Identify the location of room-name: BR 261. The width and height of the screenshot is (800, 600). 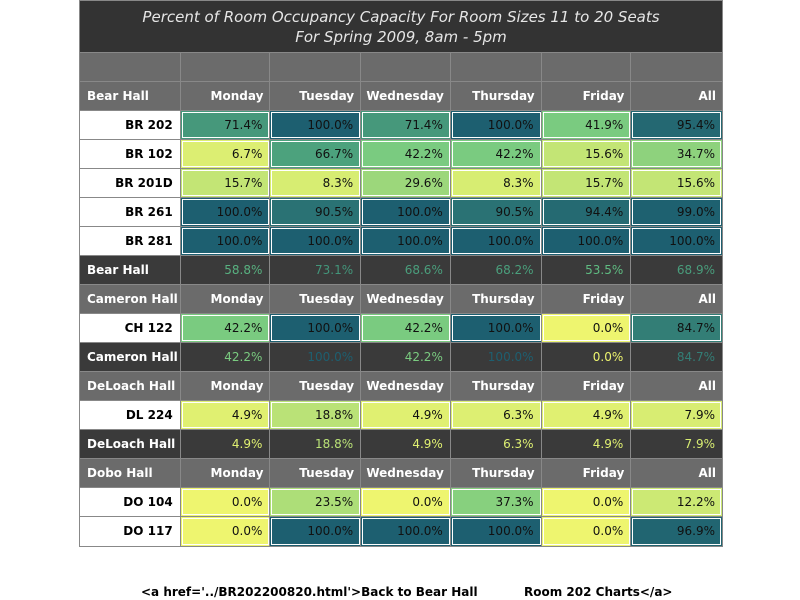
(130, 212).